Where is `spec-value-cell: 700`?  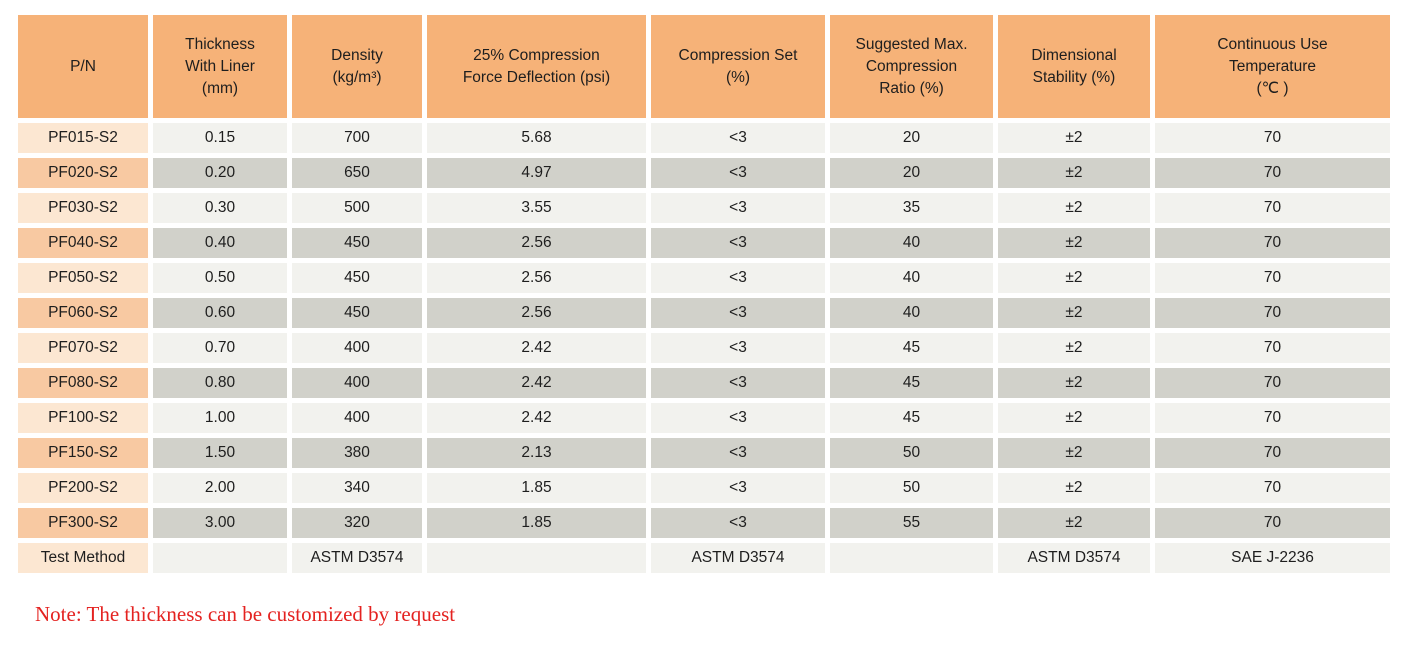 spec-value-cell: 700 is located at coordinates (357, 138).